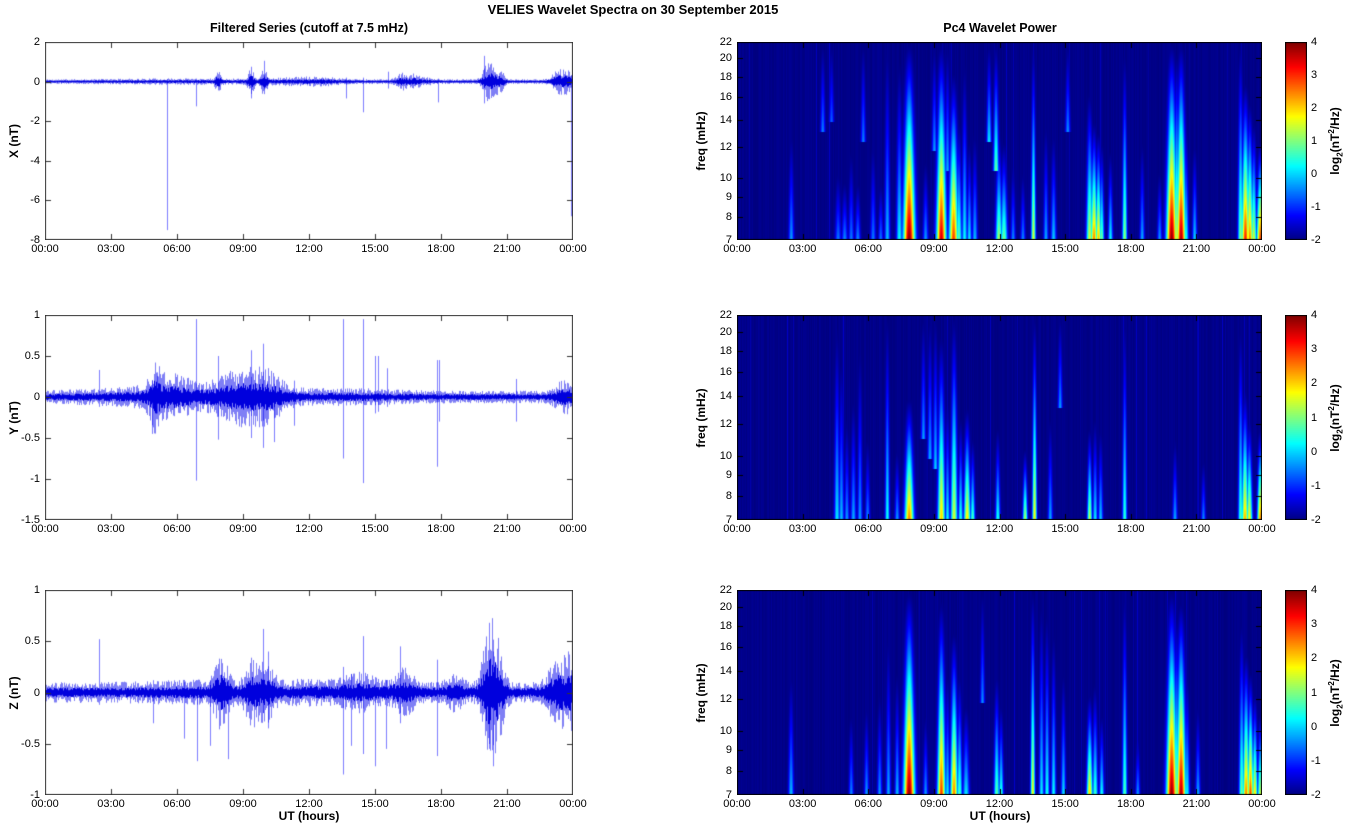  What do you see at coordinates (999, 141) in the screenshot?
I see `x-wavelet-canvas` at bounding box center [999, 141].